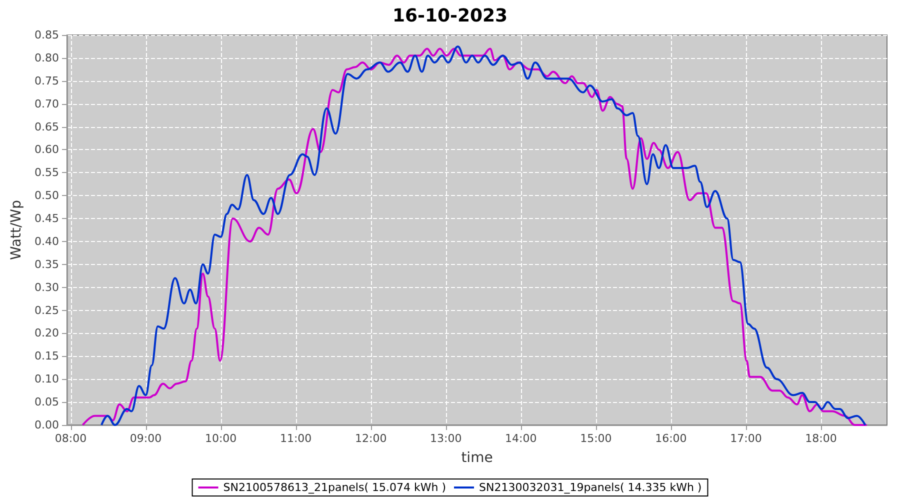 Image resolution: width=900 pixels, height=500 pixels. What do you see at coordinates (334, 487) in the screenshot?
I see `legend-label: SN2100578613_21panels( 15.074 kWh )` at bounding box center [334, 487].